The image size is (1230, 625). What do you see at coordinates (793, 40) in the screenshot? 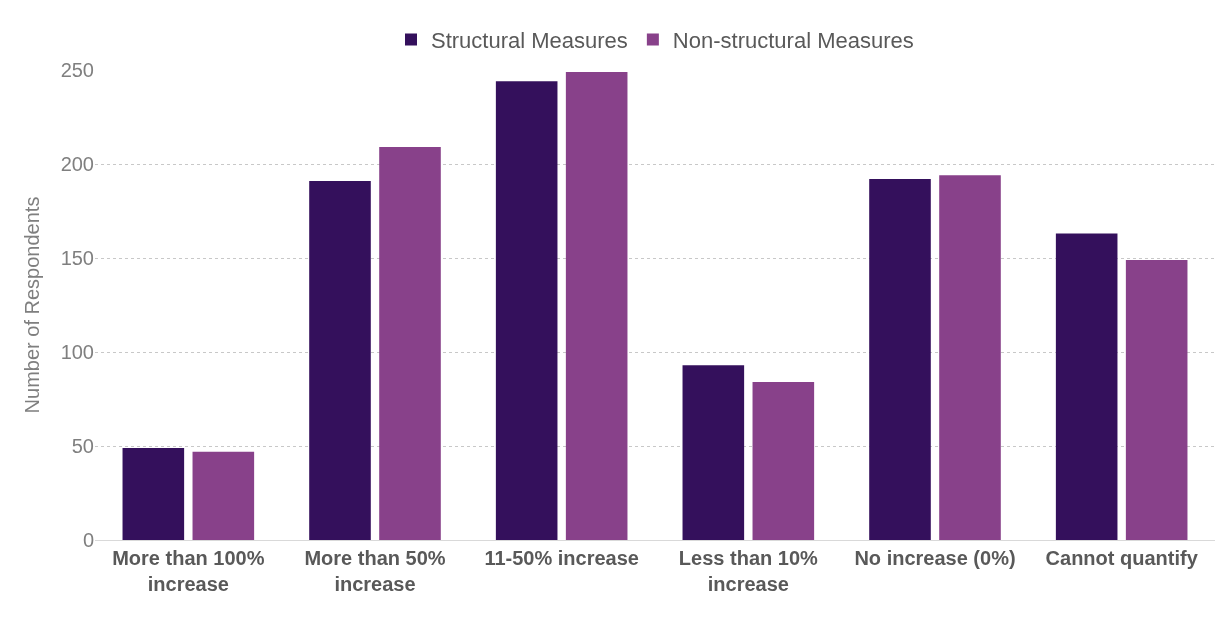
I see `legend-label: Non-structural Measures` at bounding box center [793, 40].